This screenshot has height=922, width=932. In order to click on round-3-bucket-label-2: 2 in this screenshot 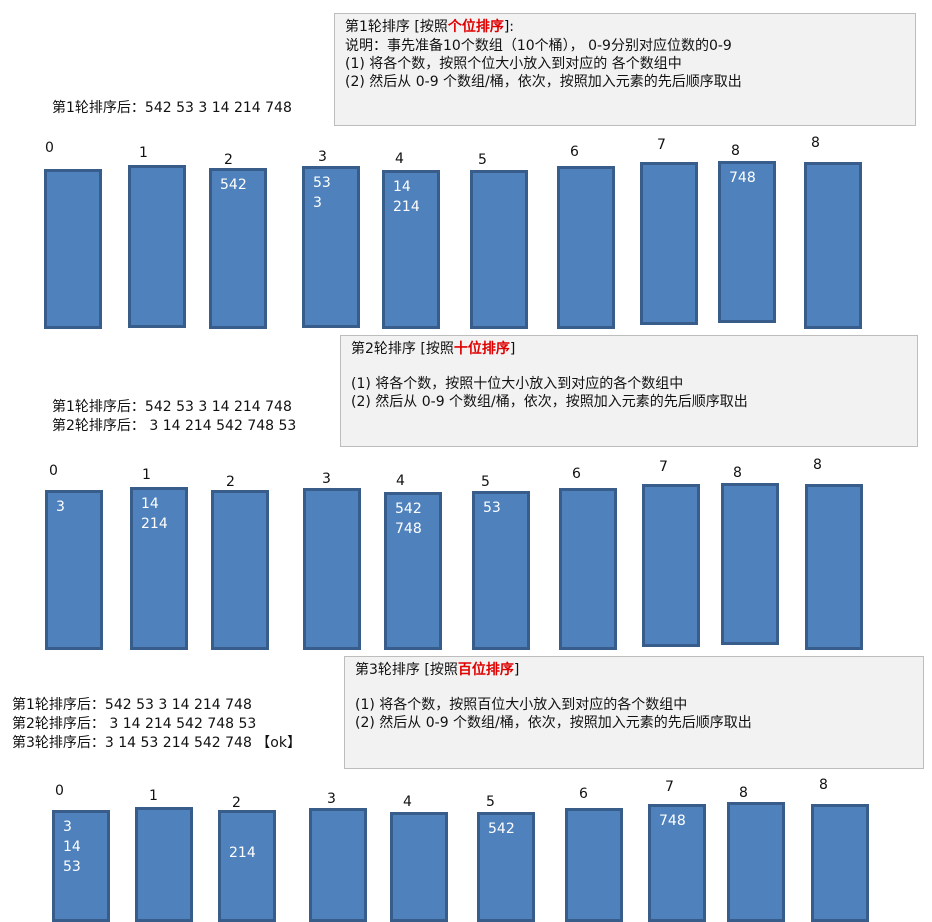, I will do `click(236, 803)`.